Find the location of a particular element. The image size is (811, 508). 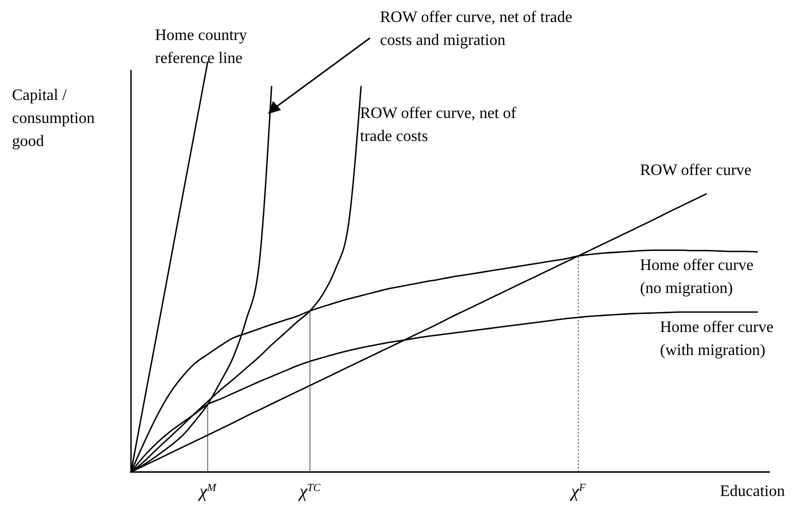

series-label: ROW offer curve, net of trade costs is located at coordinates (438, 125).